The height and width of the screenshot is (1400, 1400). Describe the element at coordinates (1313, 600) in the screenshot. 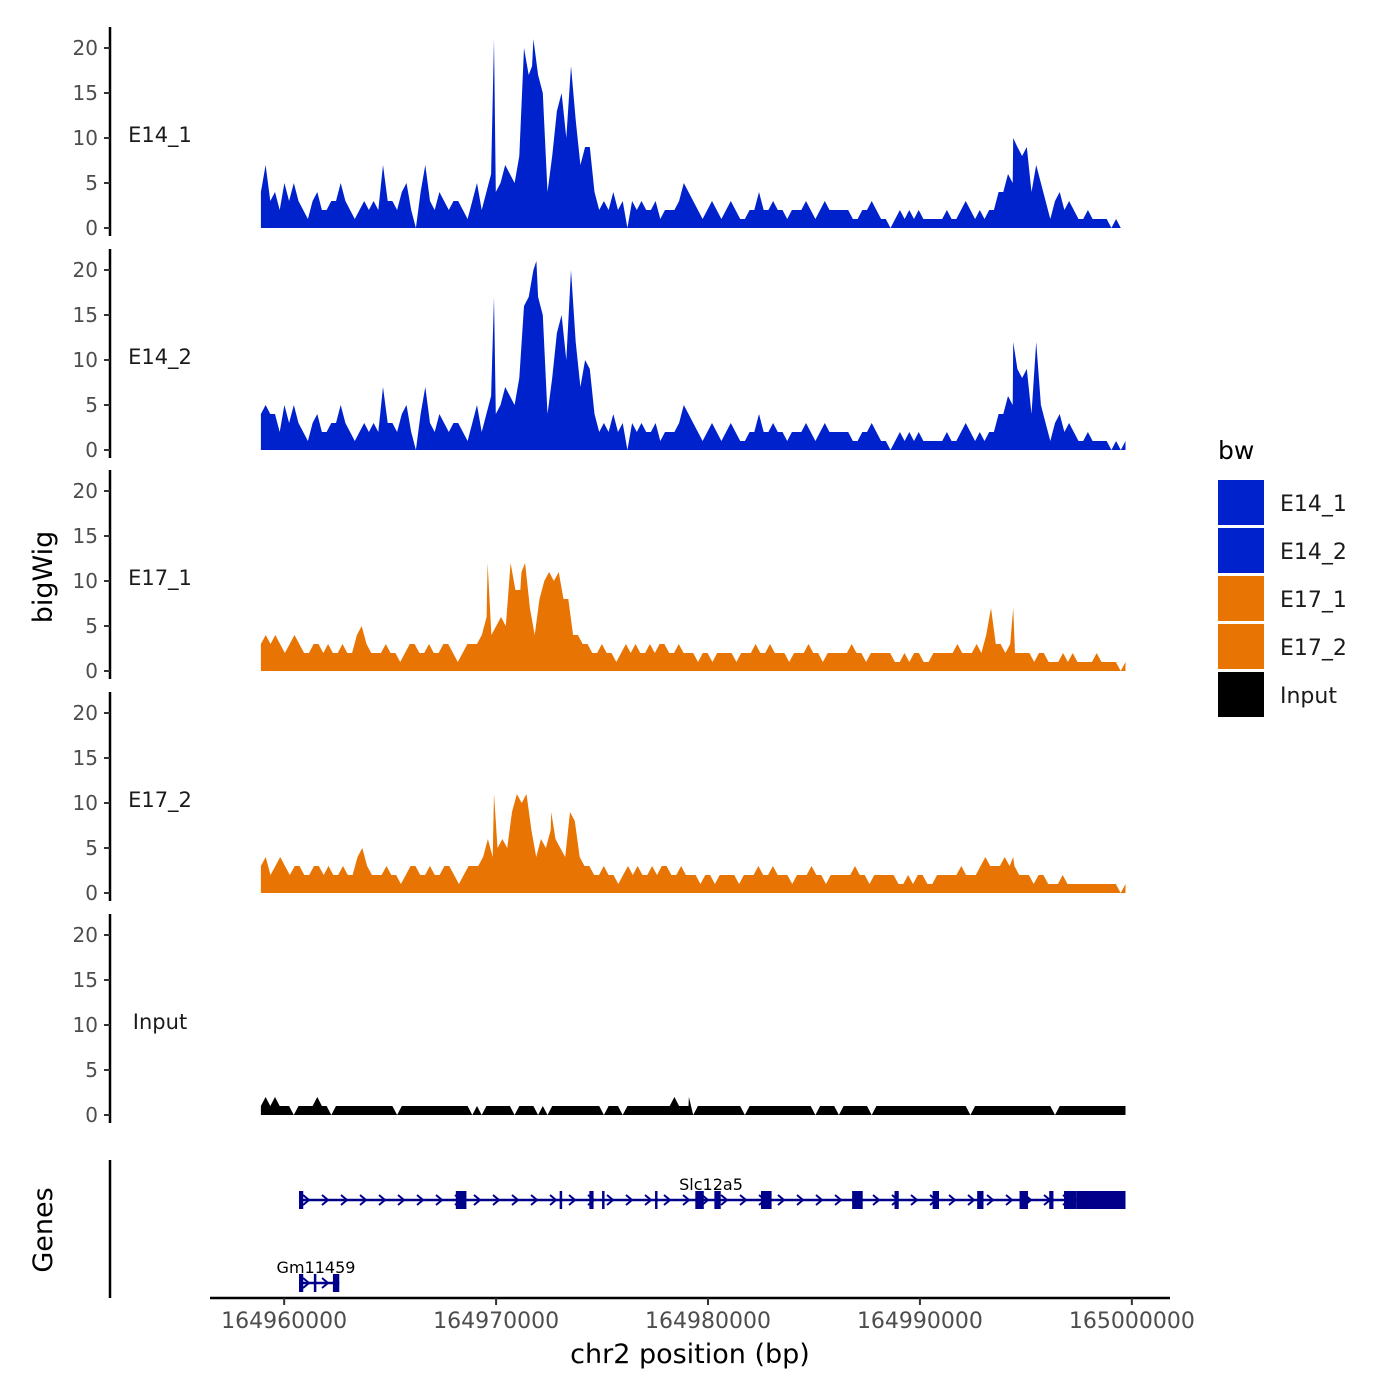

I see `legend-label: E17_1` at that location.